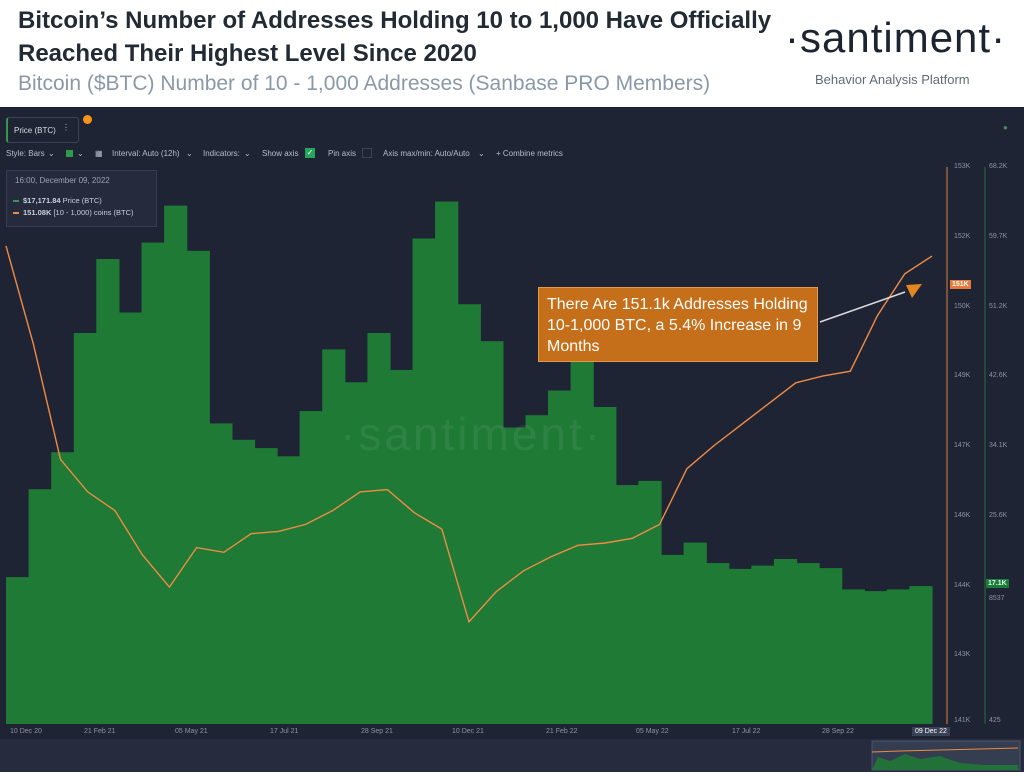 The width and height of the screenshot is (1024, 777). Describe the element at coordinates (962, 654) in the screenshot. I see `y-left-tick: 143K` at that location.